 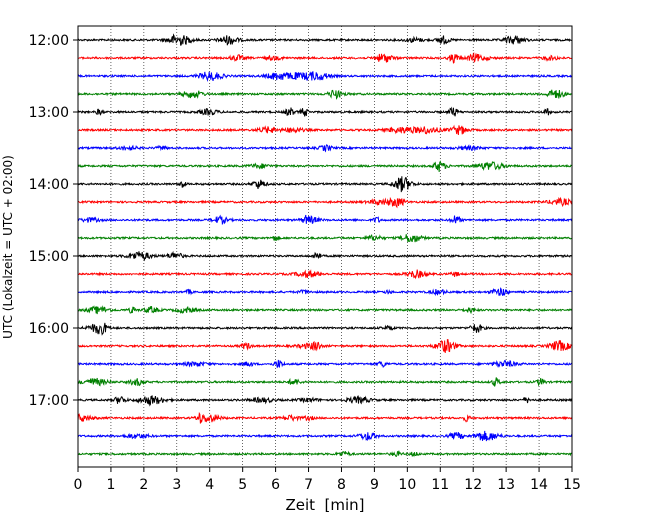 What do you see at coordinates (49, 257) in the screenshot?
I see `y-tick-label-15:00: 15:00` at bounding box center [49, 257].